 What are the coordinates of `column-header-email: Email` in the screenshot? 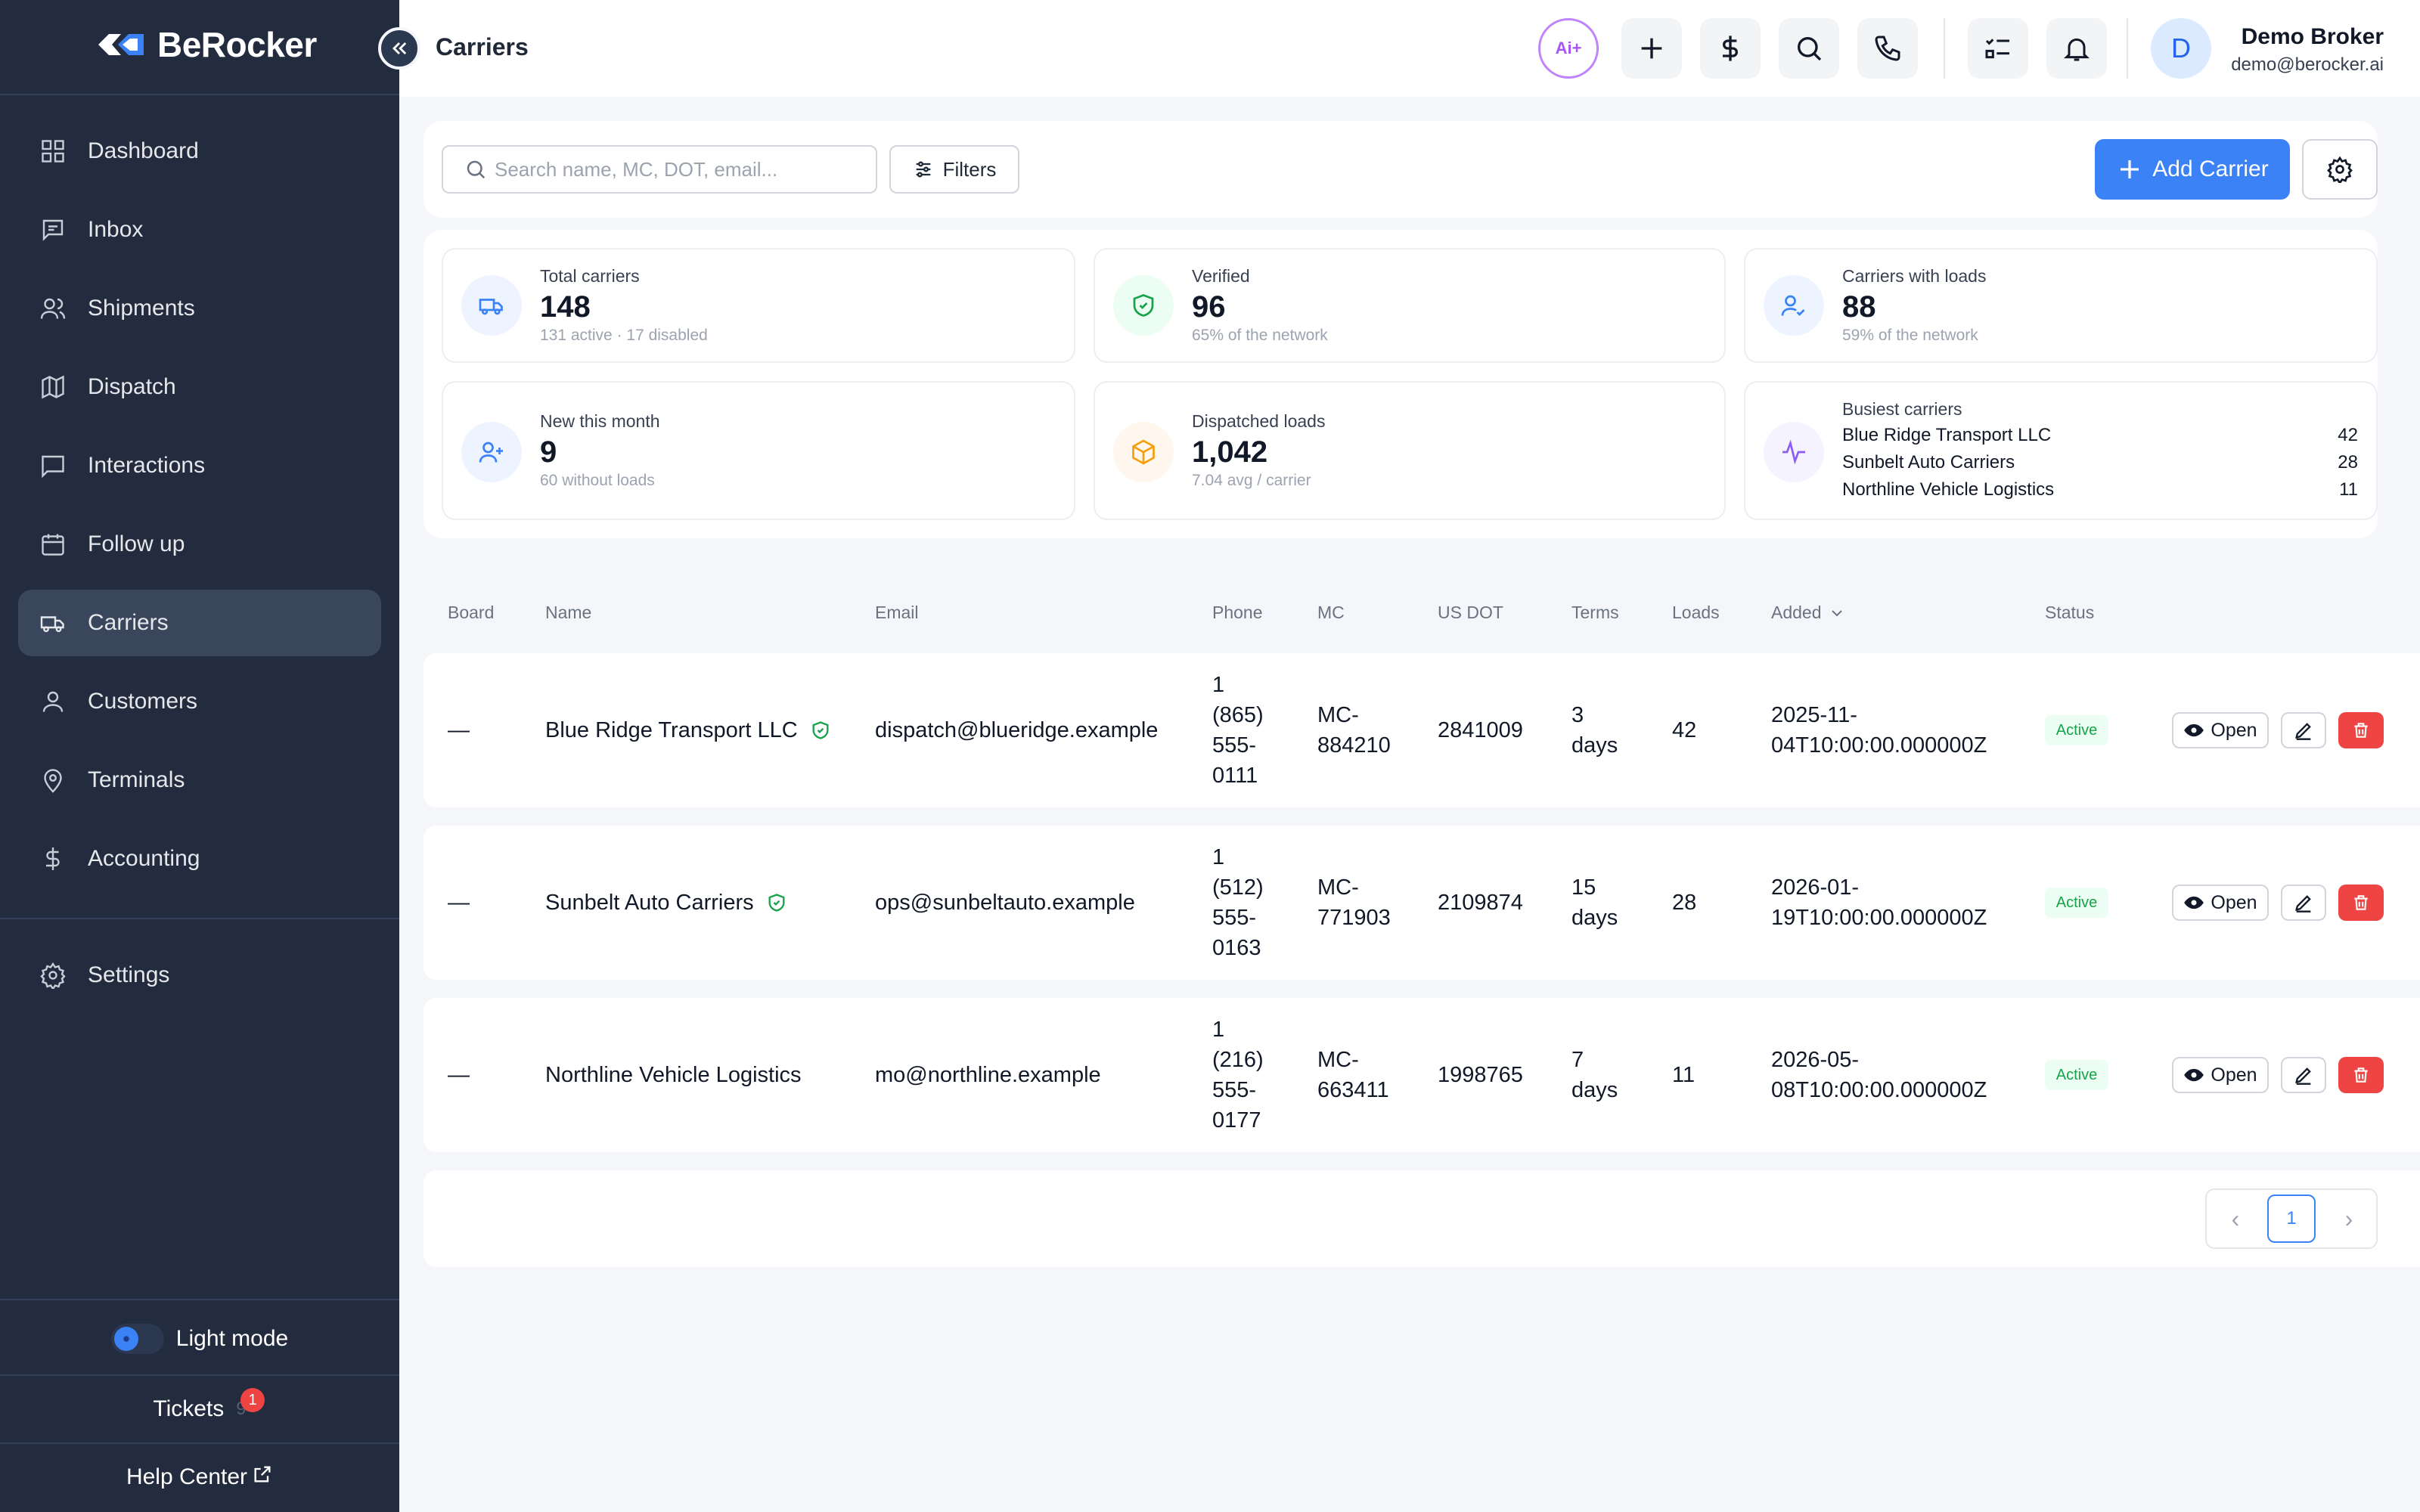 It's located at (897, 612).